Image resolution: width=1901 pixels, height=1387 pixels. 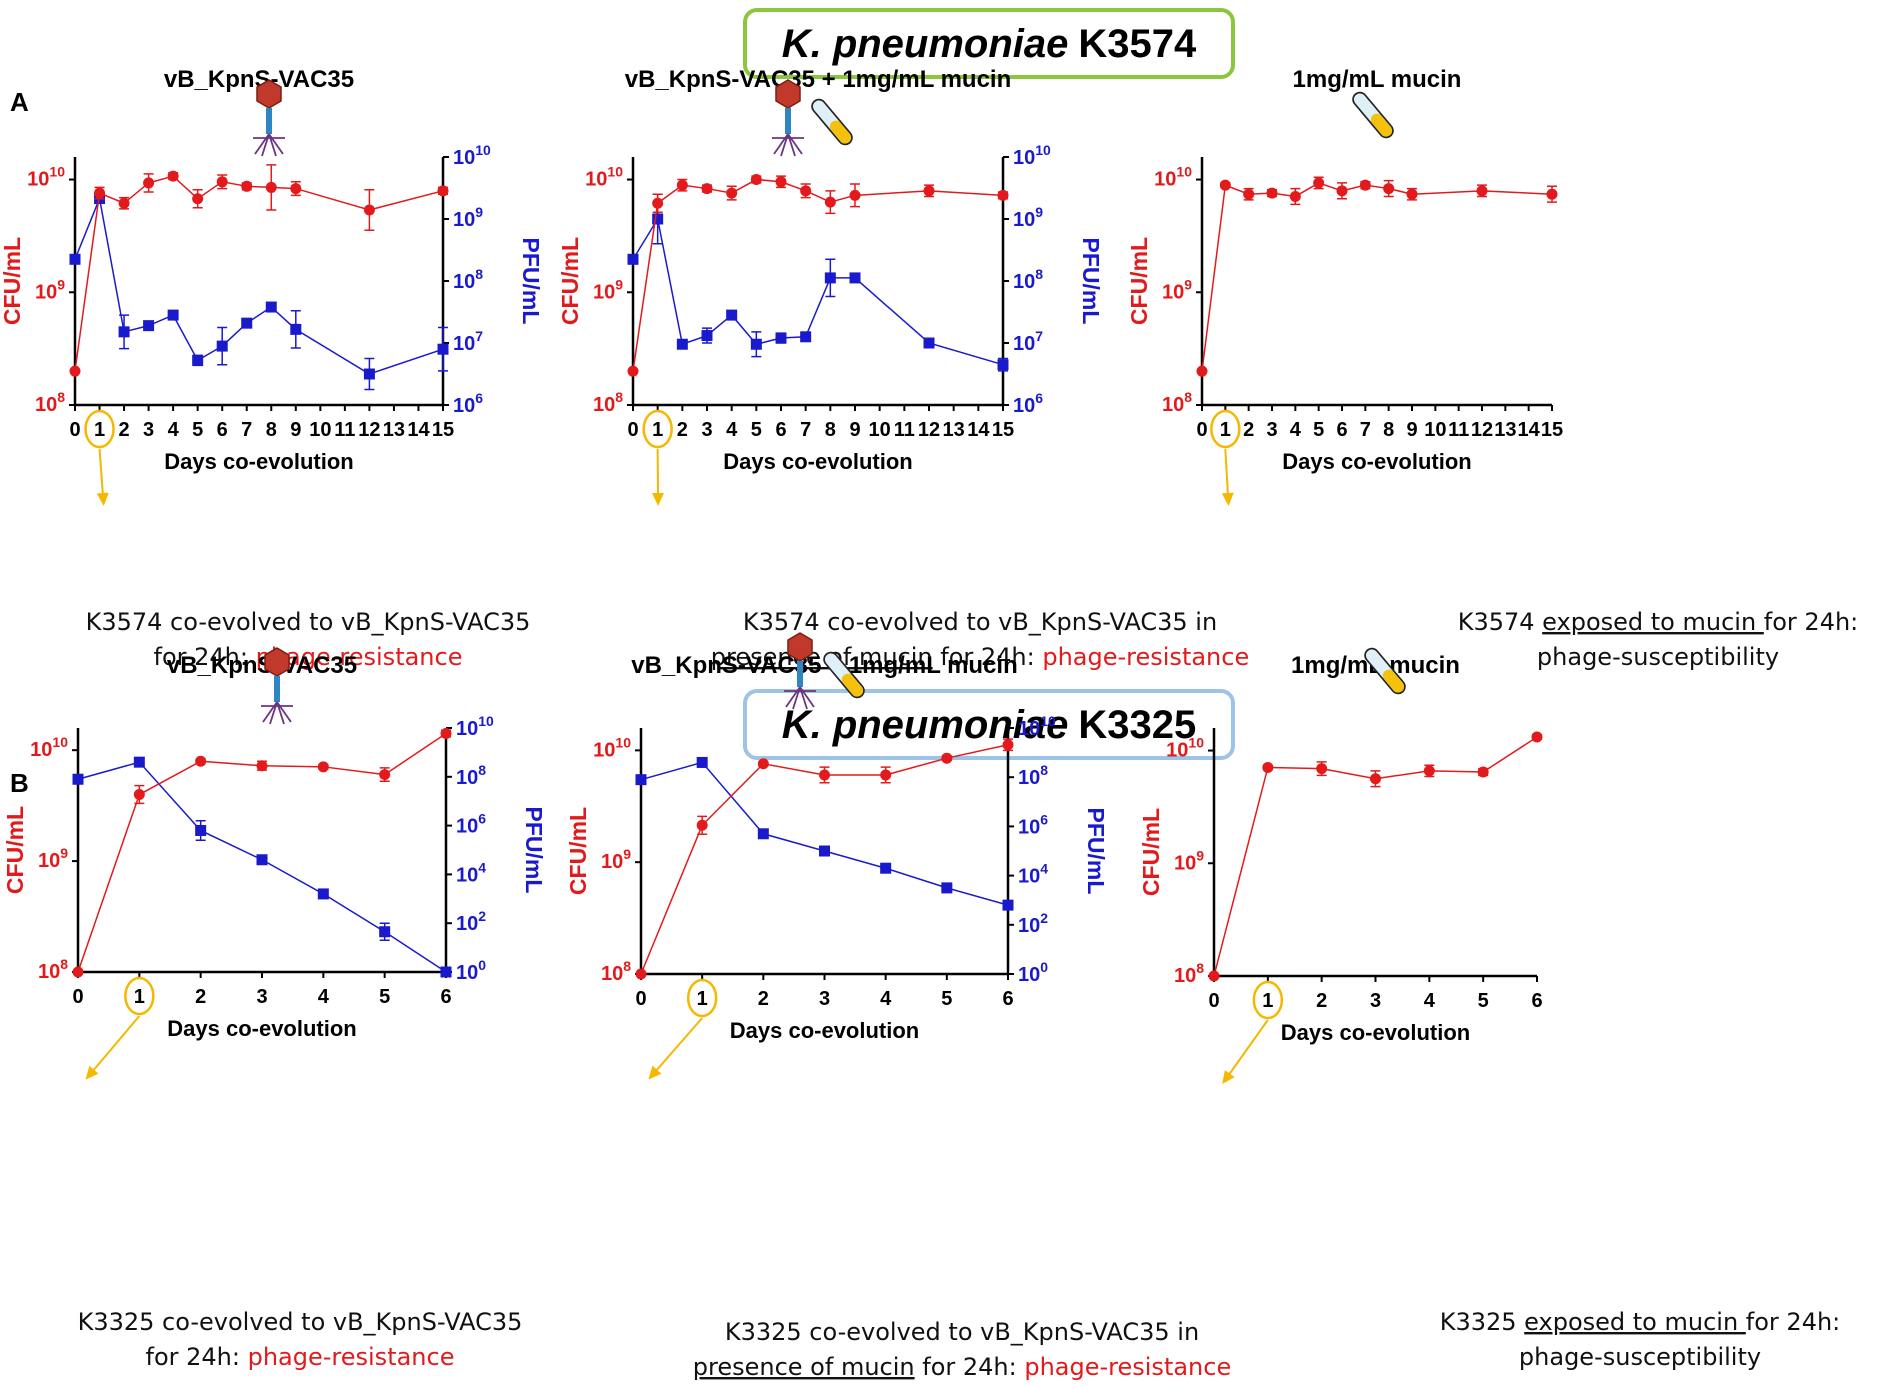 What do you see at coordinates (19, 783) in the screenshot?
I see `panel-label-b: B` at bounding box center [19, 783].